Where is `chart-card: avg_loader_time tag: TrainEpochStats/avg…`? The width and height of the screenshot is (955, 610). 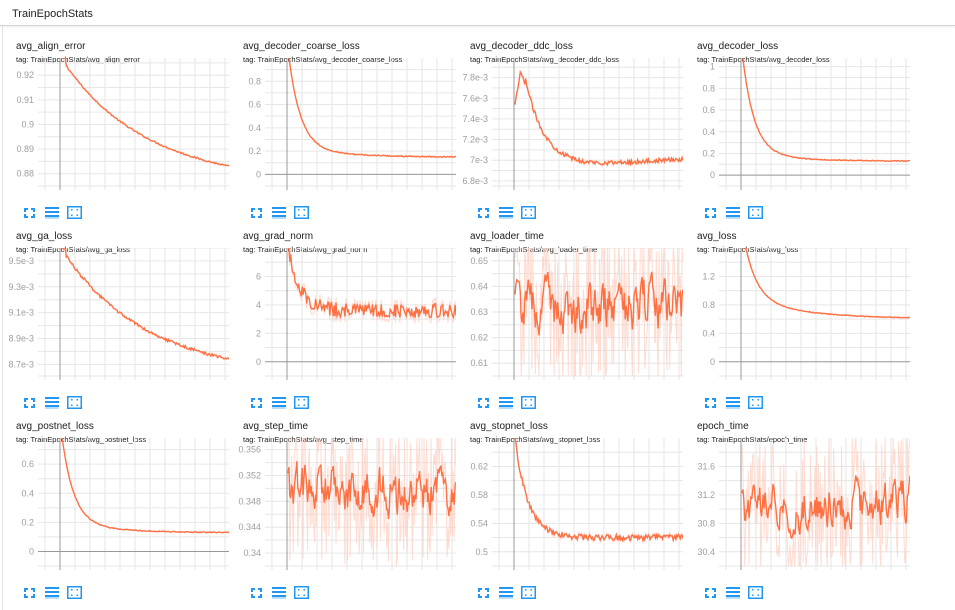
chart-card: avg_loader_time tag: TrainEpochStats/avg… is located at coordinates (569, 313).